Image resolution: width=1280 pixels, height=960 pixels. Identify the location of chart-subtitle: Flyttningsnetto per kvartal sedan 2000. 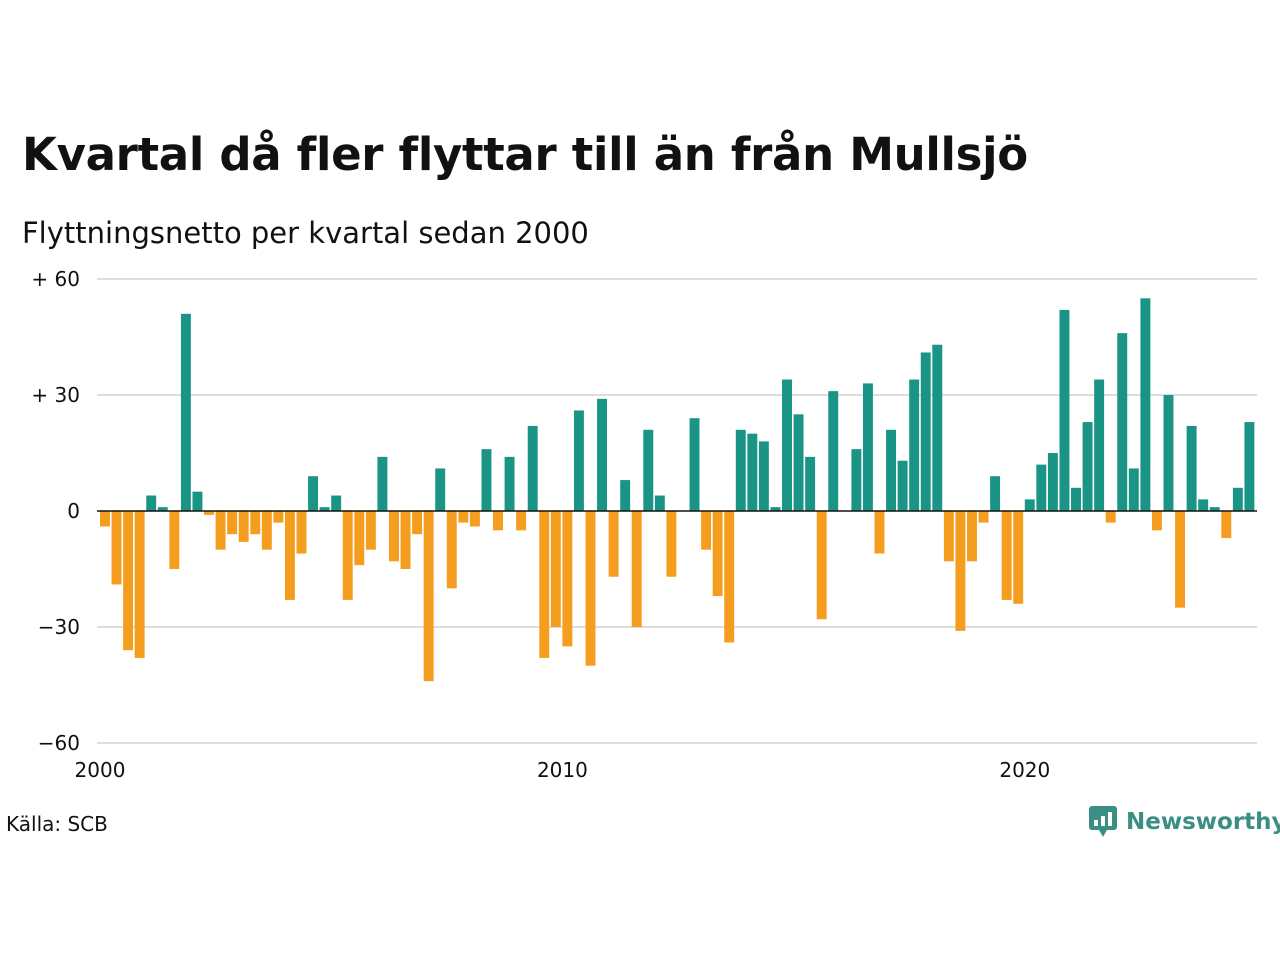
(305, 233).